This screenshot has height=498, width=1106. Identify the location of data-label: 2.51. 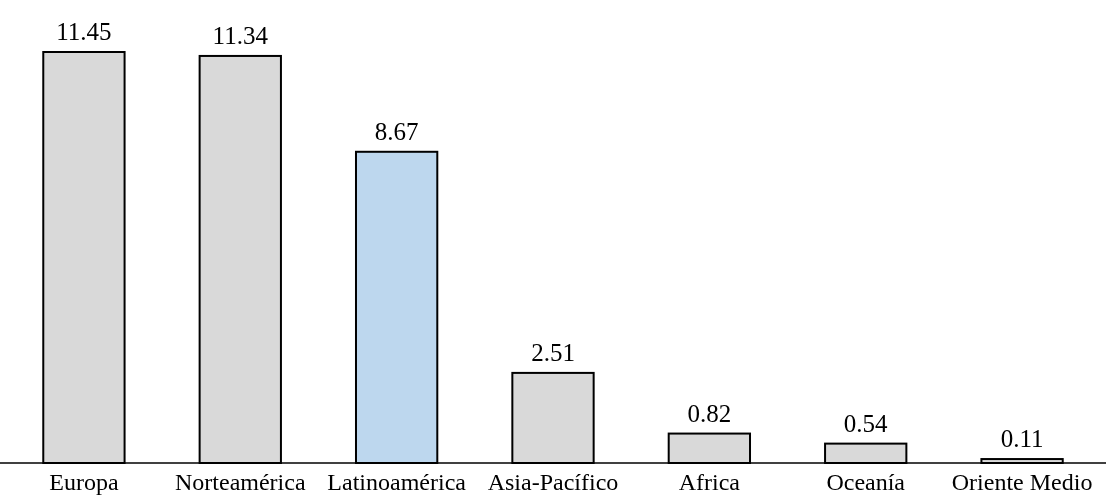
(553, 352).